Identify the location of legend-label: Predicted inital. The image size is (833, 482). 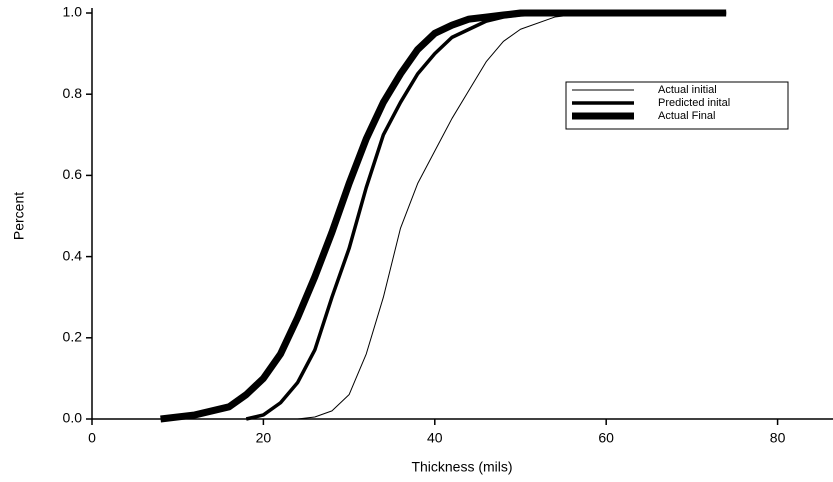
(694, 103).